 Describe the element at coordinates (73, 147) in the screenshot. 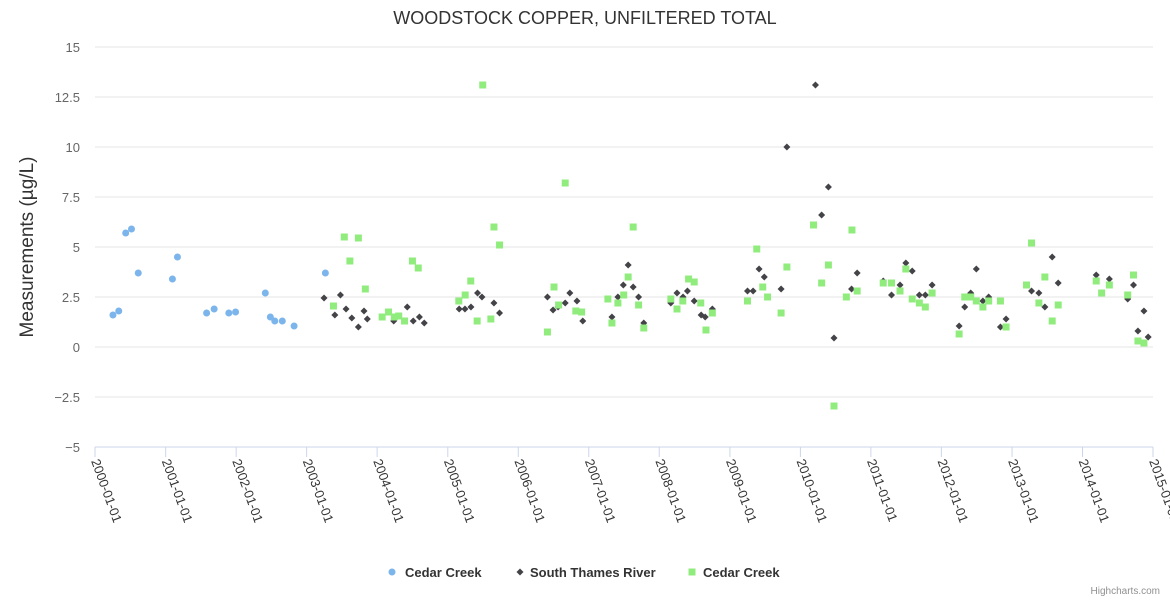

I see `y-tick-label: 10` at that location.